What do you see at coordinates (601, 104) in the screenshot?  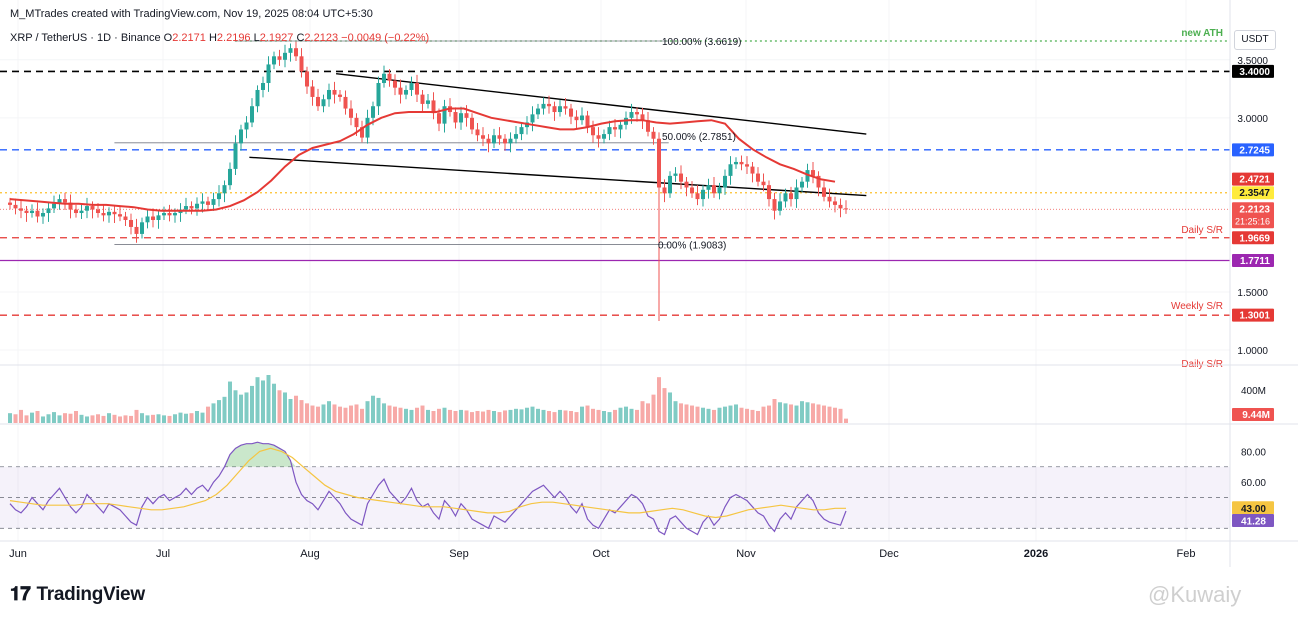 I see `upper-trendline` at bounding box center [601, 104].